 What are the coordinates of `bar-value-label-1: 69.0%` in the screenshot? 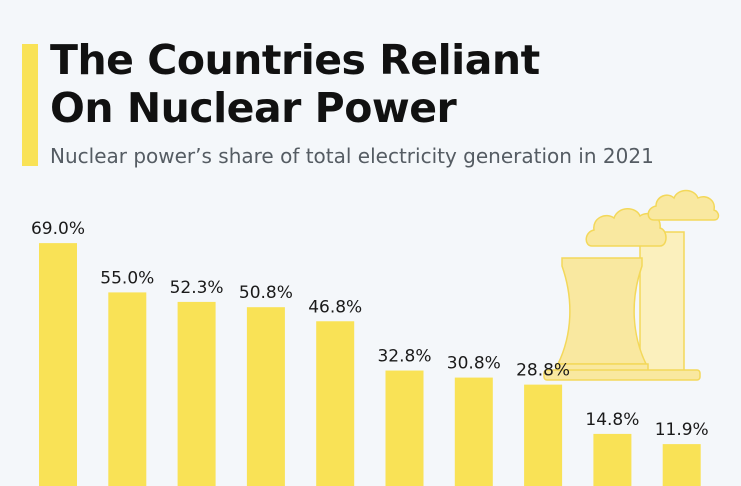 It's located at (58, 229).